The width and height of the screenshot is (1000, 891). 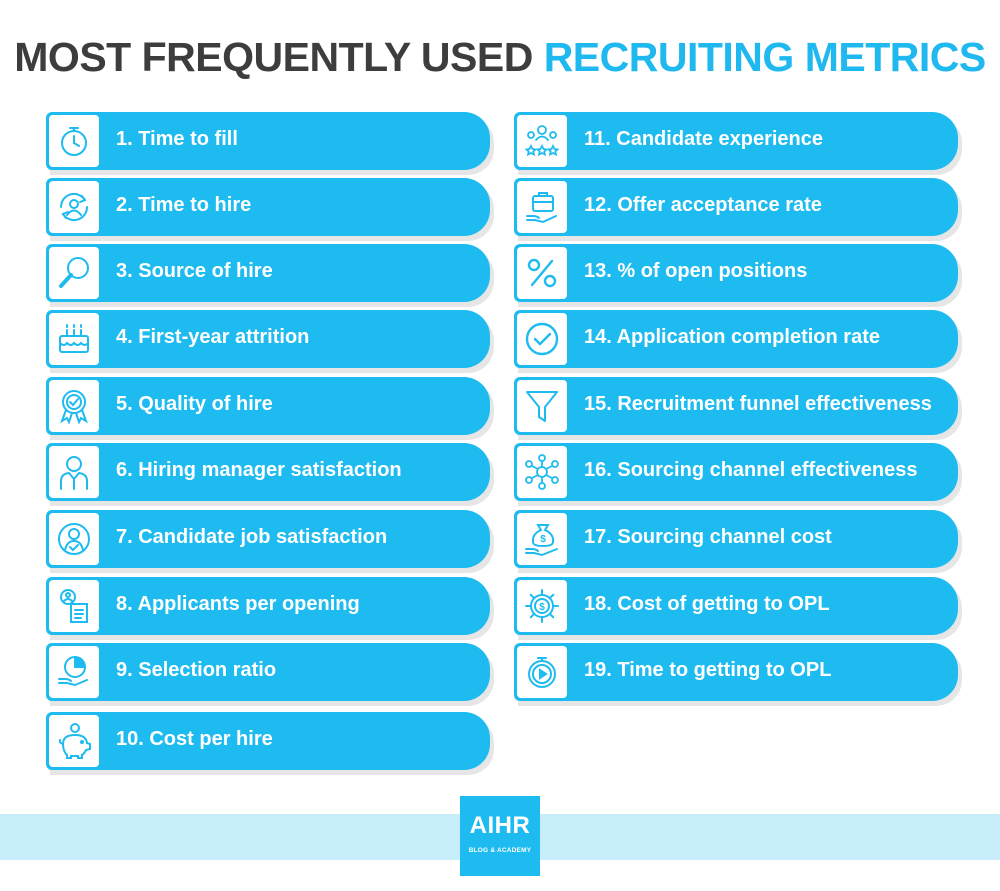 I want to click on metric-item-4: 4. First-year attrition, so click(x=270, y=341).